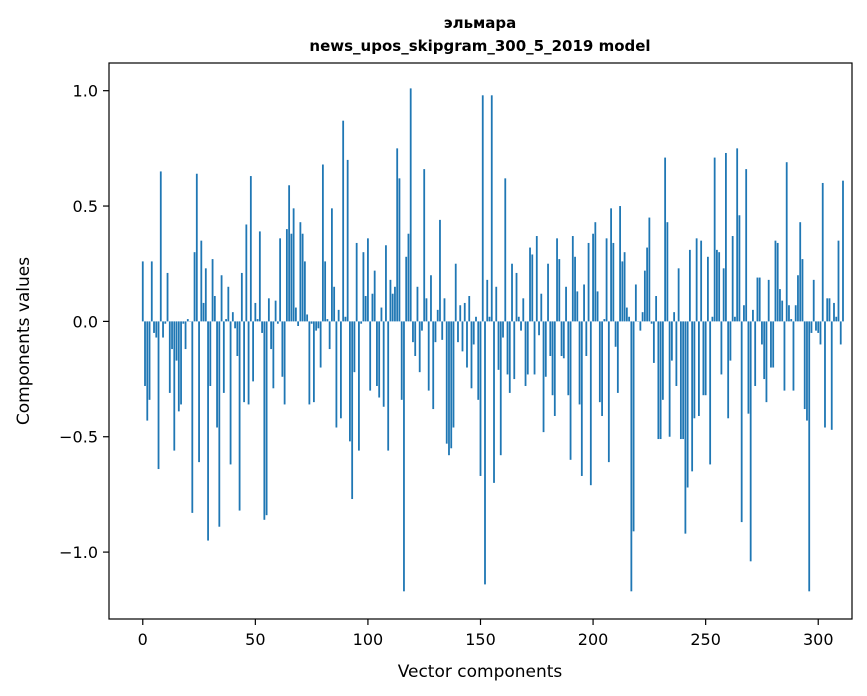 Image resolution: width=867 pixels, height=696 pixels. I want to click on y-tick-label: −0.5, so click(78, 437).